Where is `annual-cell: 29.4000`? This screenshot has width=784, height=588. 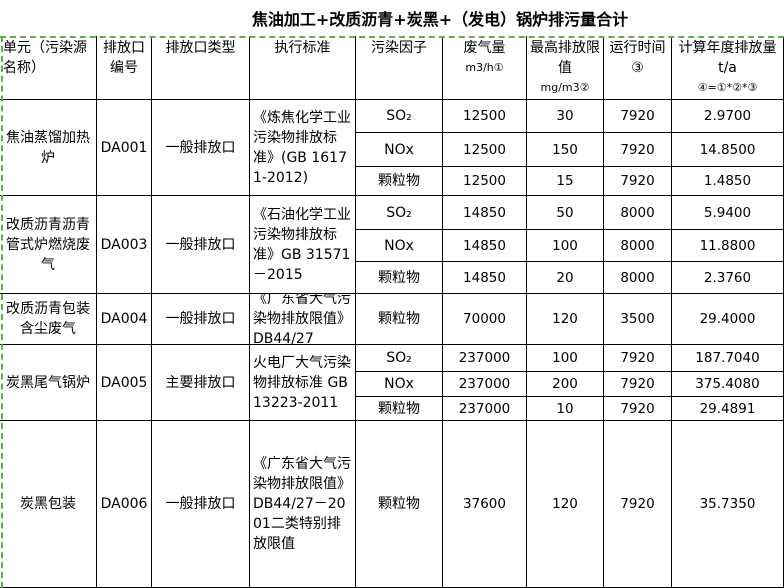 annual-cell: 29.4000 is located at coordinates (728, 319).